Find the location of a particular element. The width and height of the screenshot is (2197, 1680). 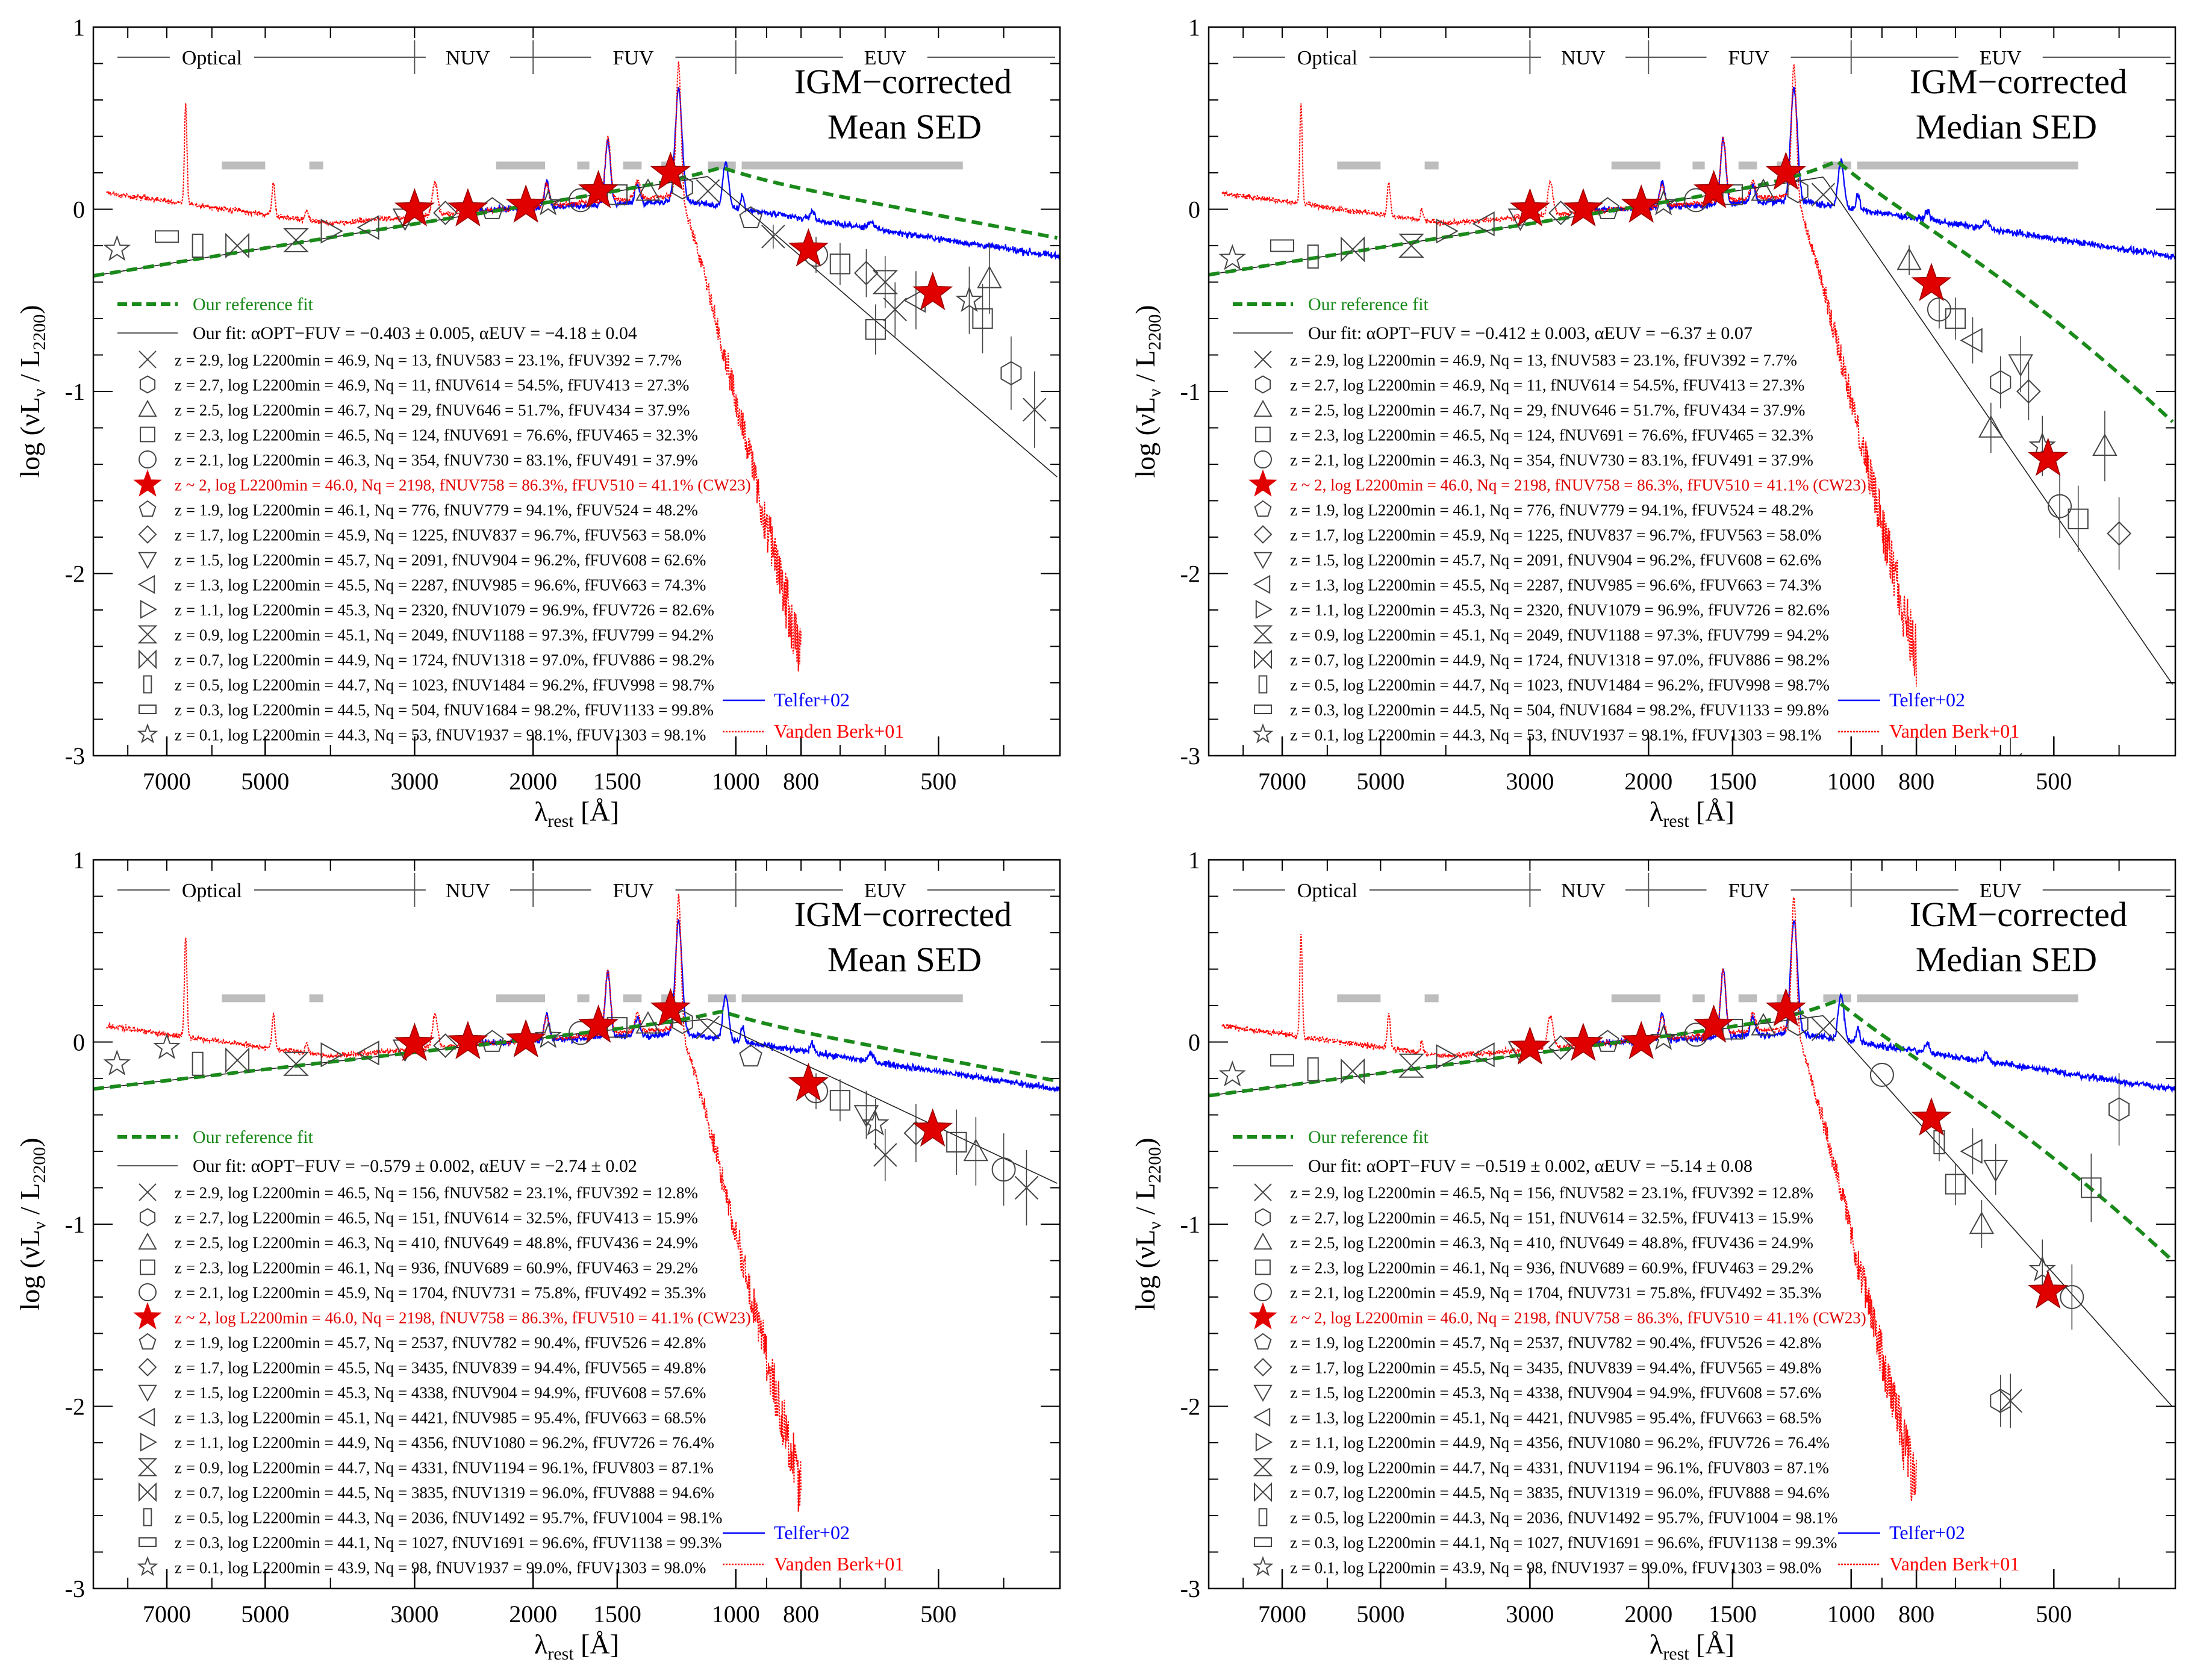

data-point-square is located at coordinates (840, 265).